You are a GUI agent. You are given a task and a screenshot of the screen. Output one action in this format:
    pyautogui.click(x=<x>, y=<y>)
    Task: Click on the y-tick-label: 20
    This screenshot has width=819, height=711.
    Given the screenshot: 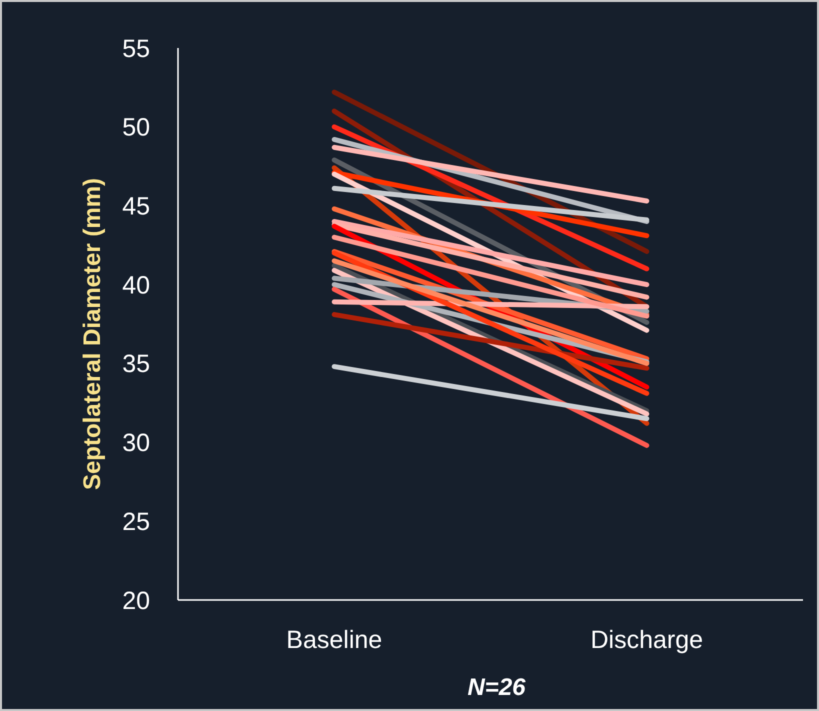 What is the action you would take?
    pyautogui.click(x=136, y=600)
    